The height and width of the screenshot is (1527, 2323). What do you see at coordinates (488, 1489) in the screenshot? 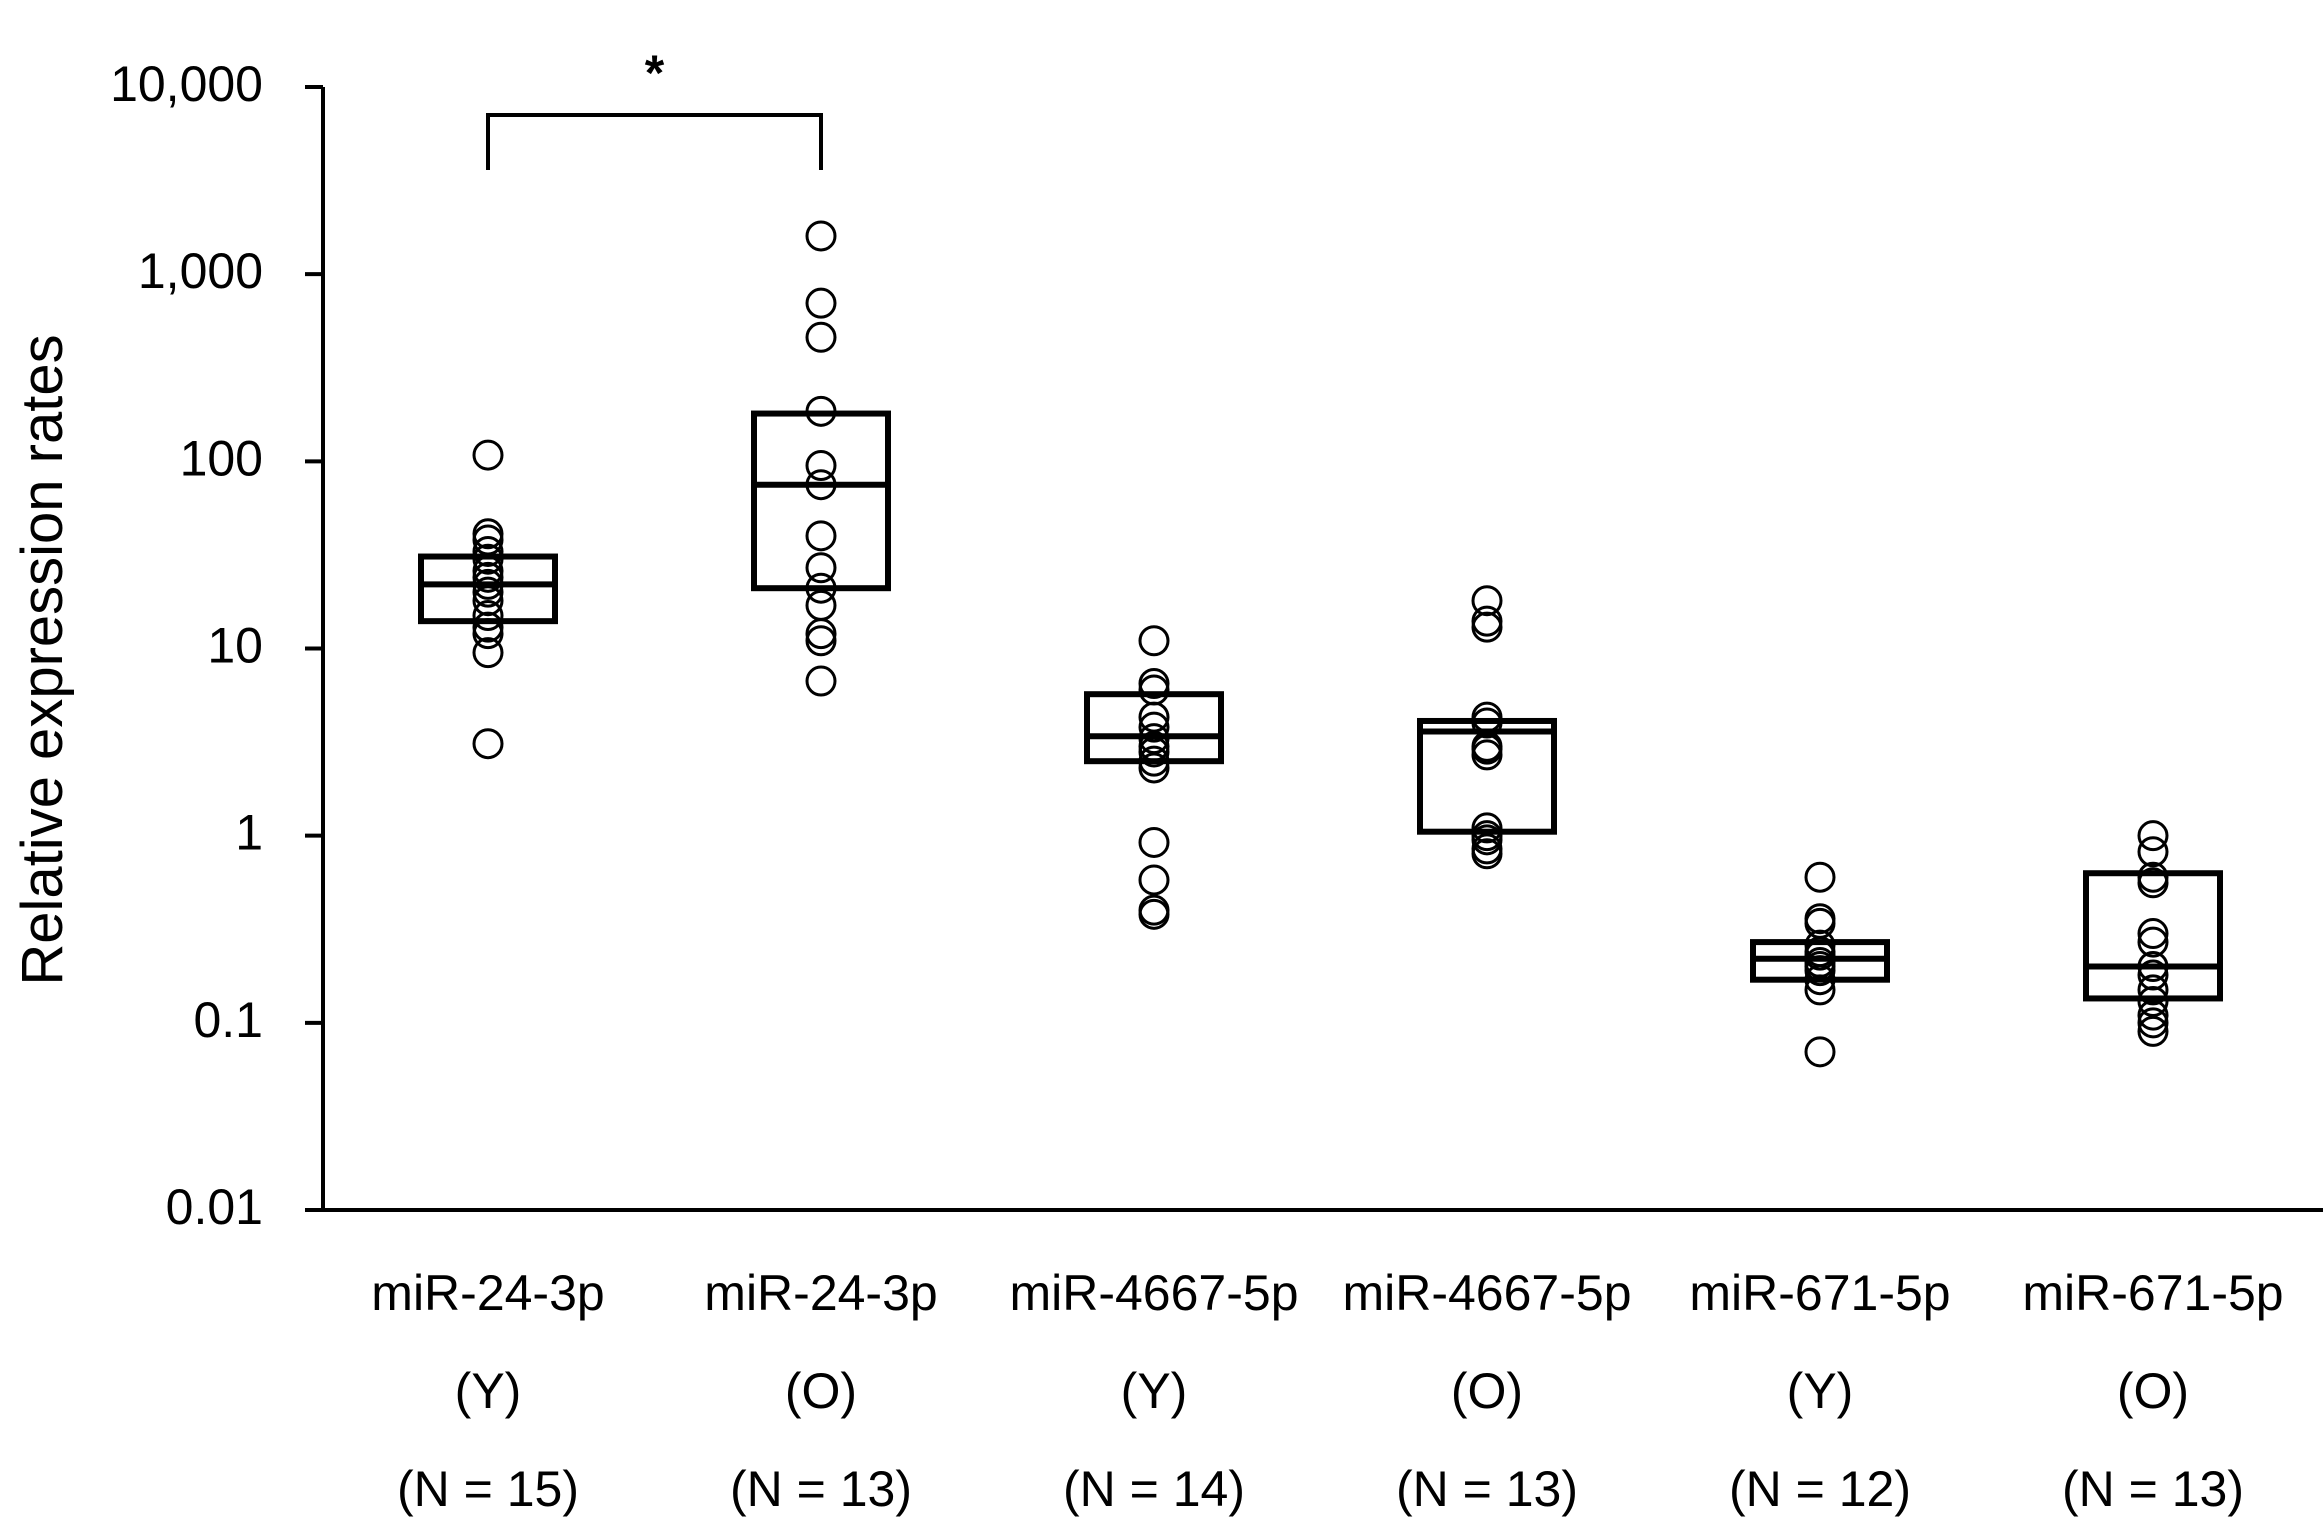
I see `category-label: (N = 15)` at bounding box center [488, 1489].